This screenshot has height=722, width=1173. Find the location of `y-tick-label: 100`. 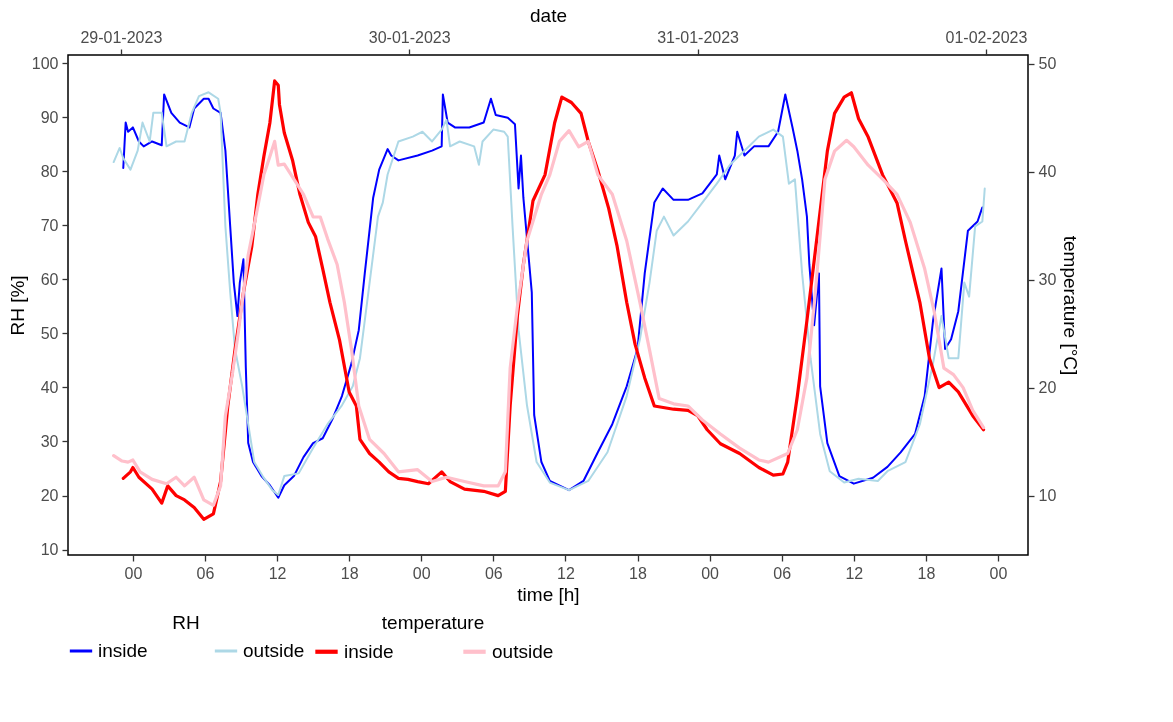

y-tick-label: 100 is located at coordinates (45, 63).